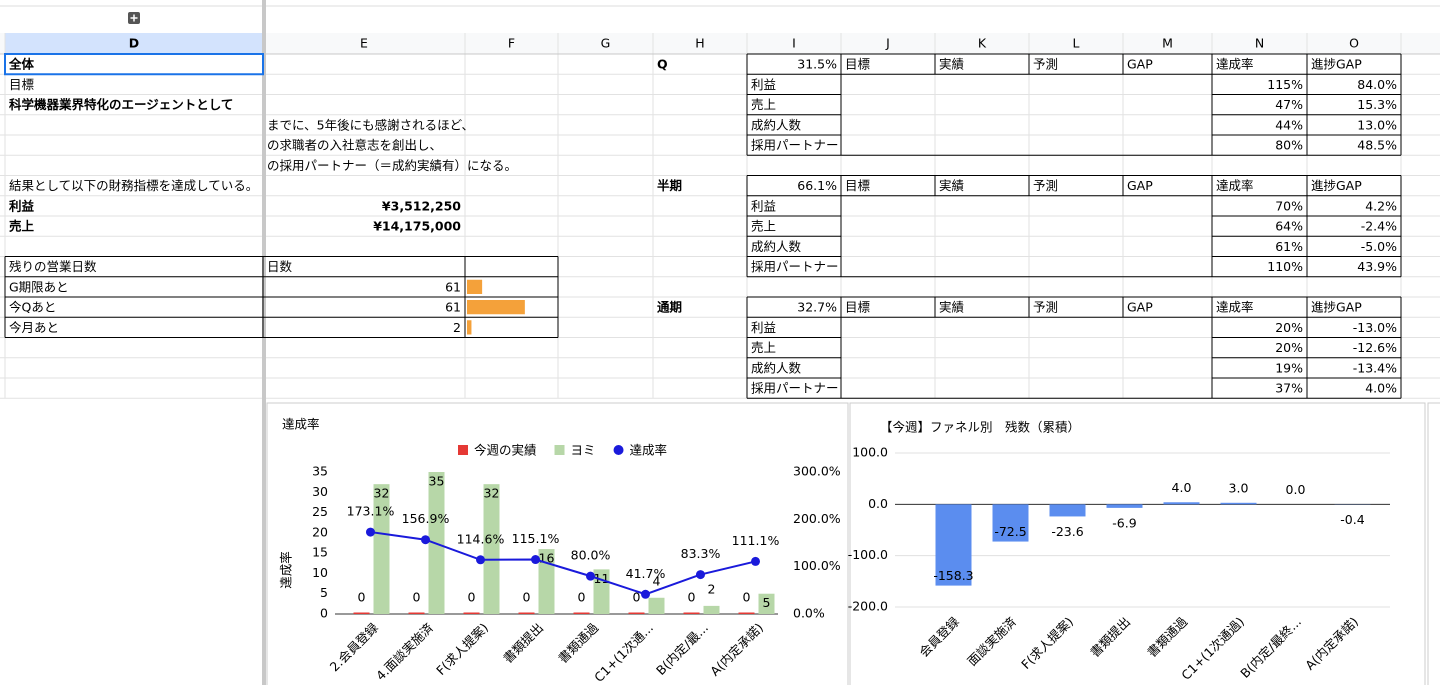  What do you see at coordinates (392, 165) in the screenshot?
I see `vision-text: の採用パートナー（＝成約実績有）になる。` at bounding box center [392, 165].